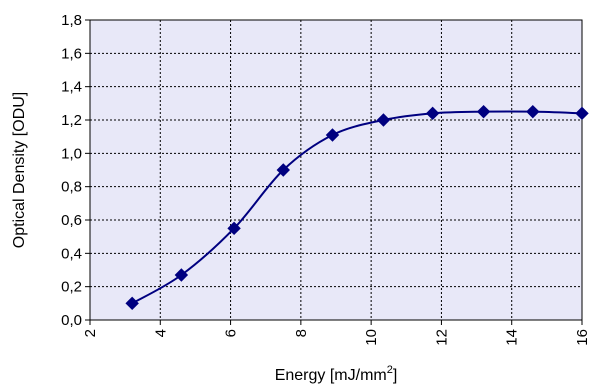  I want to click on y-tick-label: 0,0, so click(71, 320).